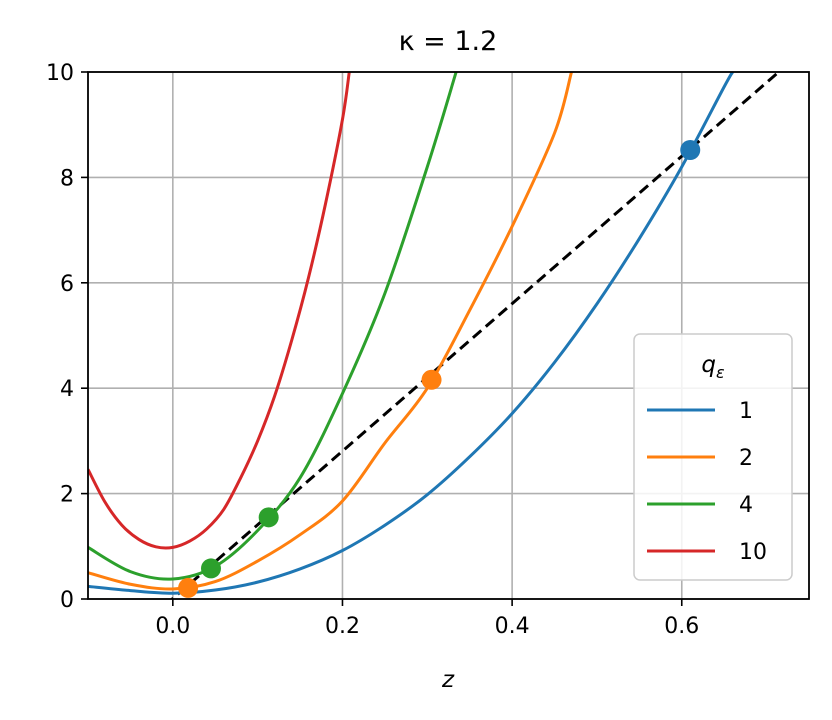  Describe the element at coordinates (681, 626) in the screenshot. I see `x-tick-label: 0.6` at that location.